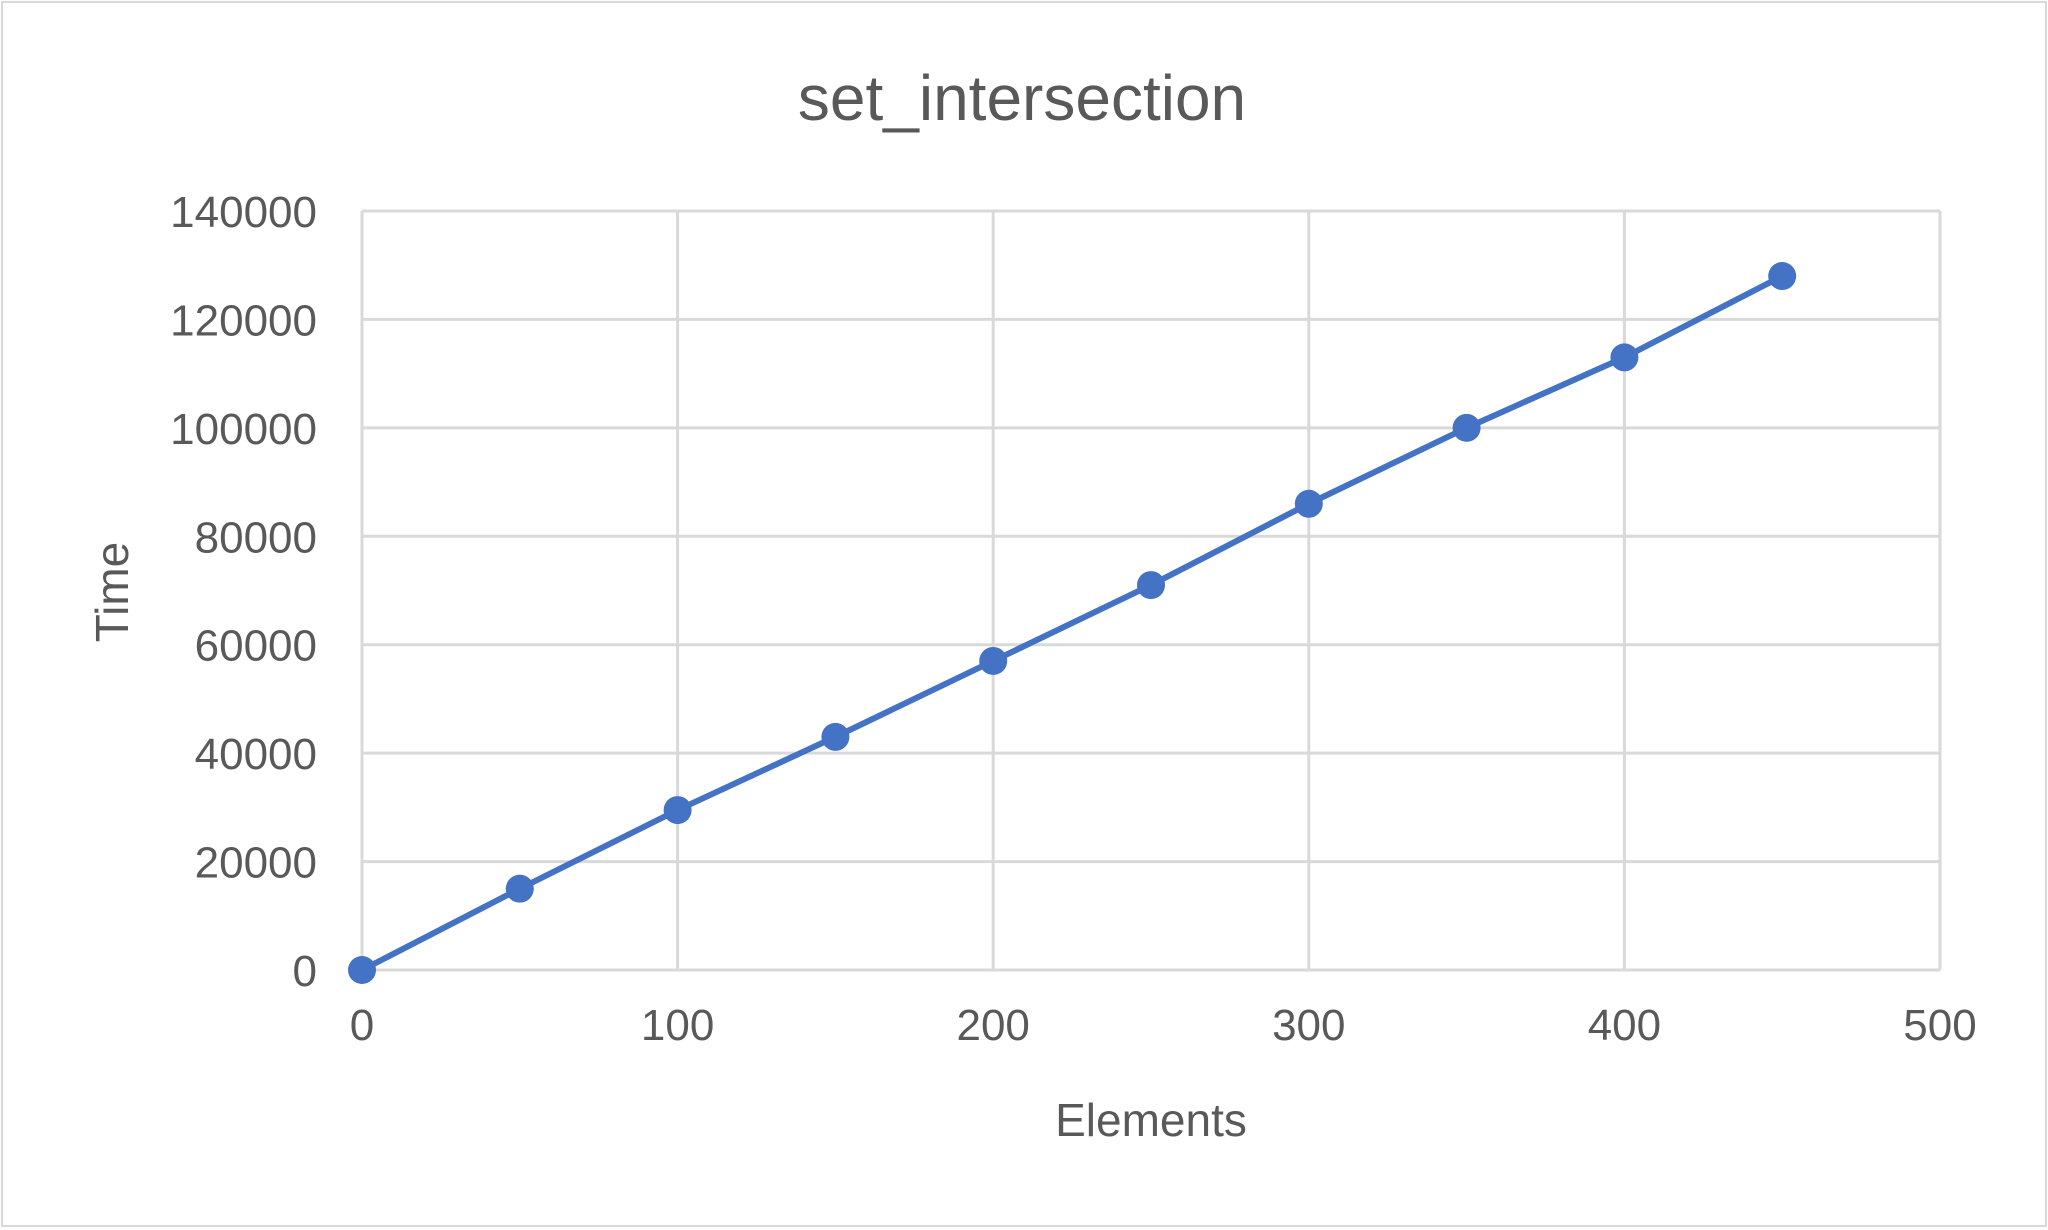 The height and width of the screenshot is (1230, 2048). What do you see at coordinates (256, 646) in the screenshot?
I see `y-tick-label: 60000` at bounding box center [256, 646].